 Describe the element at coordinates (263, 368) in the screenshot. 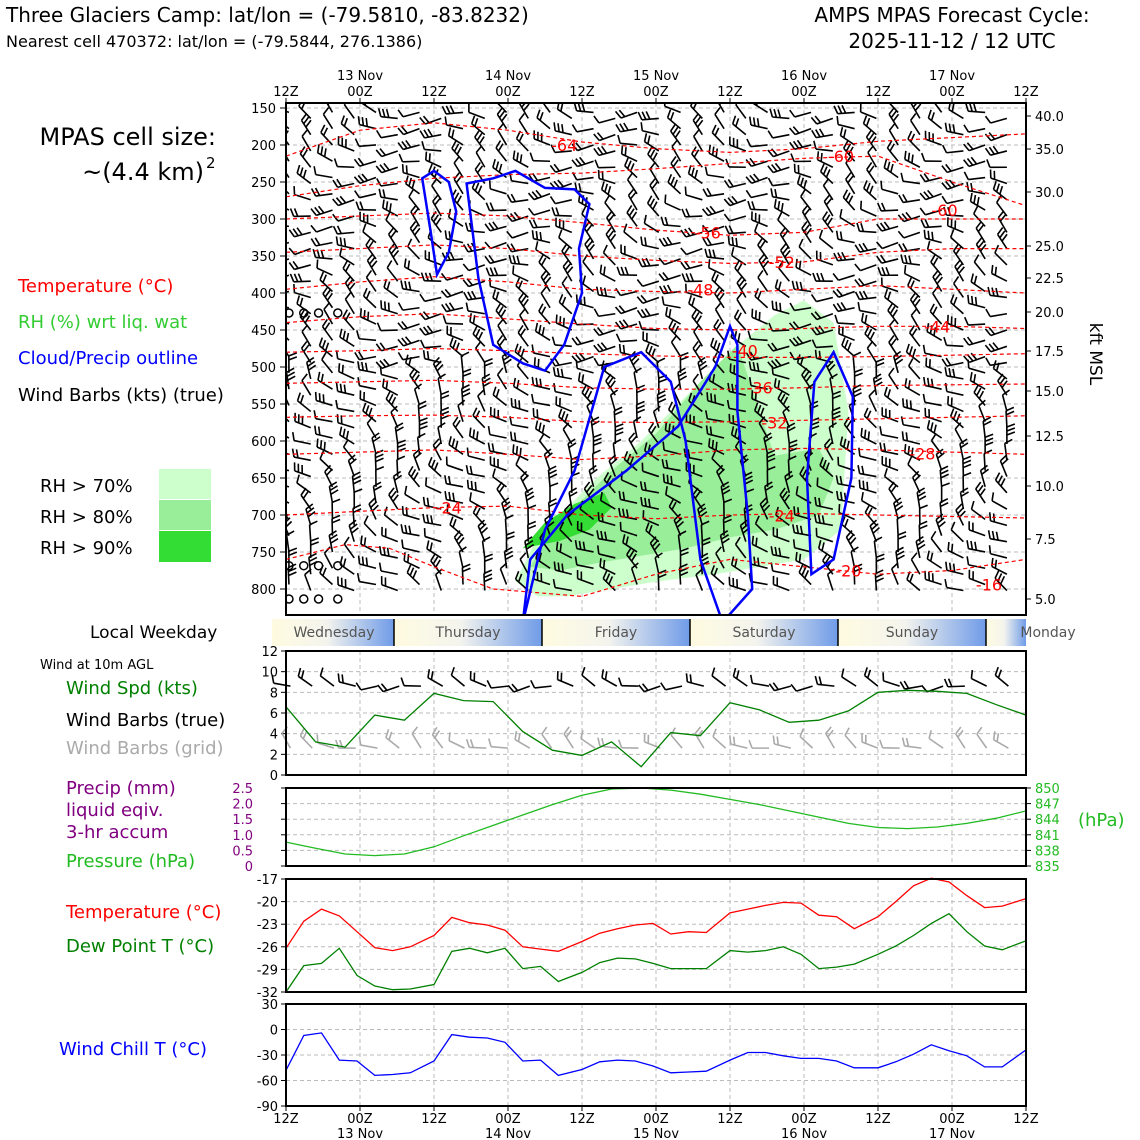

I see `pressure-tick-label: 500` at that location.